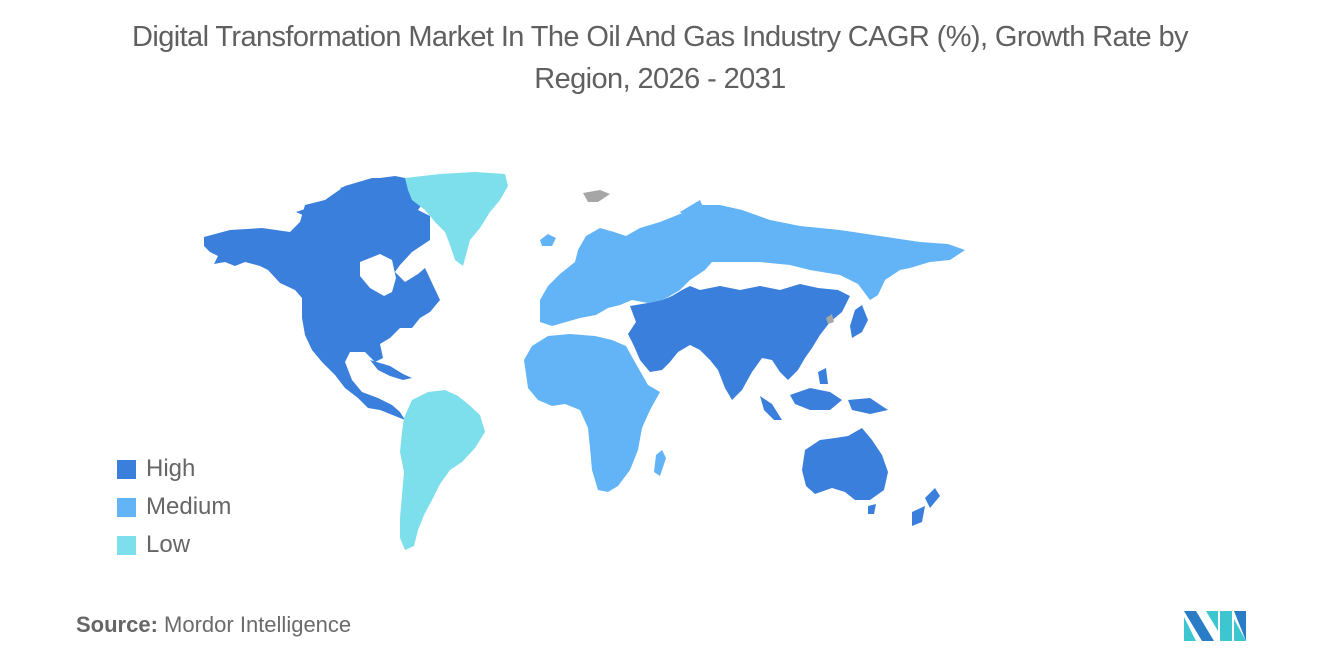  What do you see at coordinates (456, 219) in the screenshot?
I see `region-greenland` at bounding box center [456, 219].